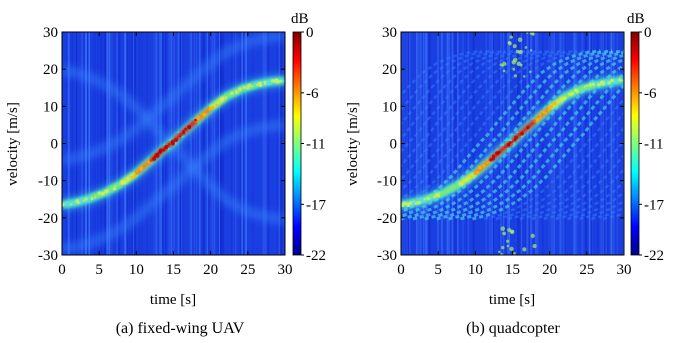 This screenshot has height=343, width=674. I want to click on colorbar-a, so click(297, 143).